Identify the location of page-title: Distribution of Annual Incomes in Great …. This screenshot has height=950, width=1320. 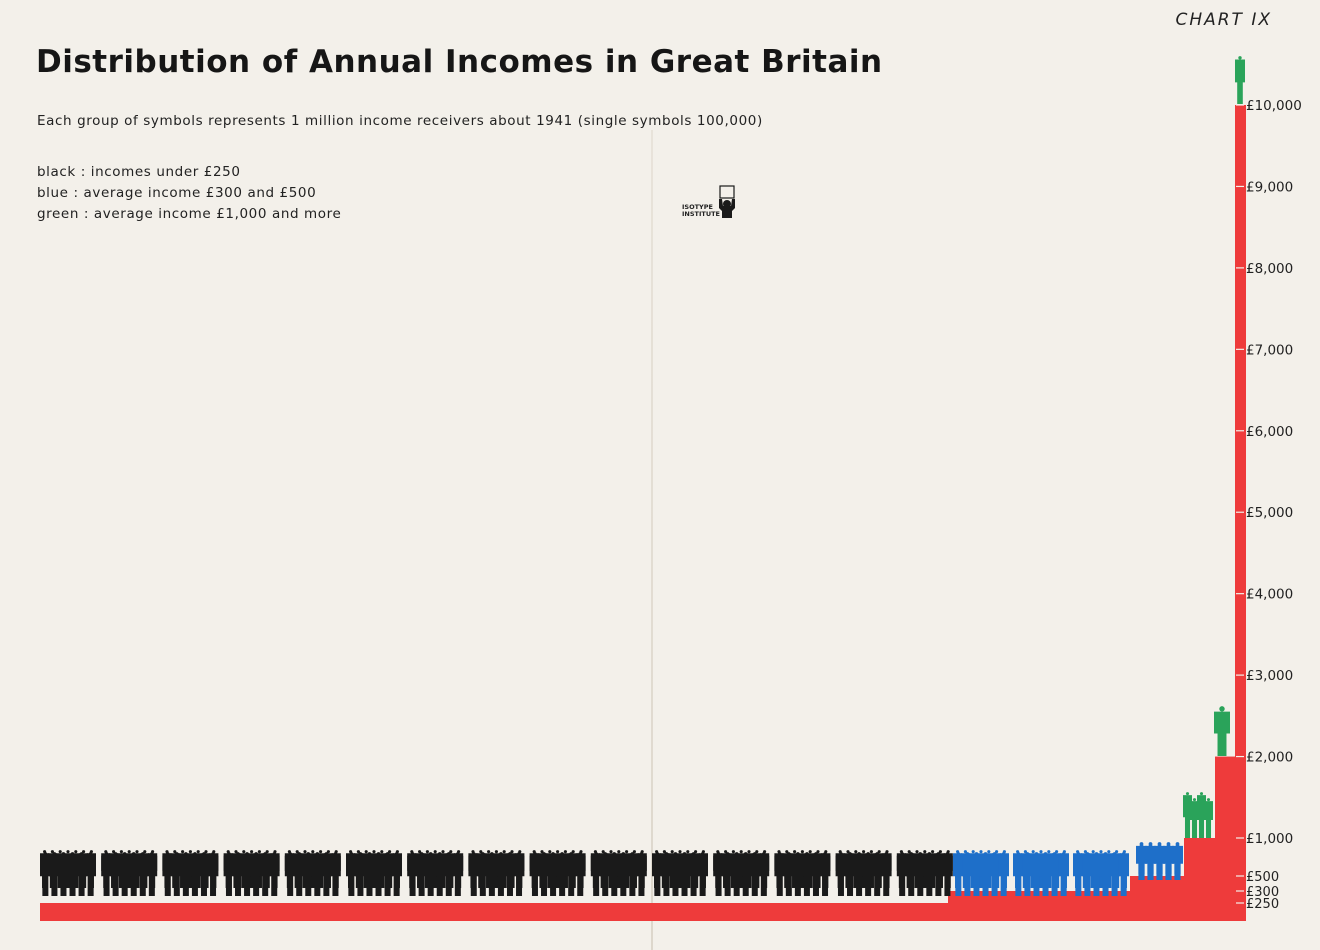
(459, 62).